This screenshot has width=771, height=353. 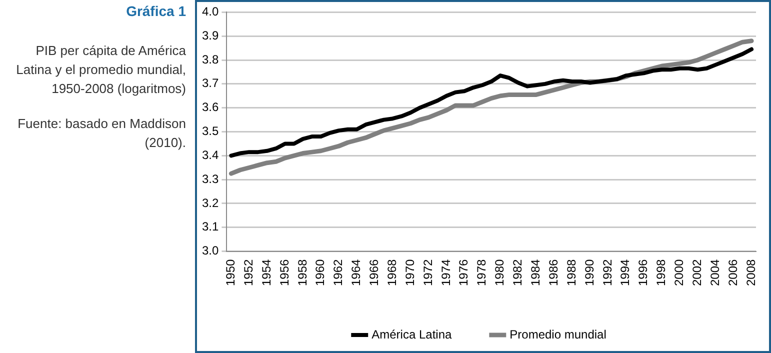 I want to click on y-tick-label: 3.5, so click(x=210, y=131).